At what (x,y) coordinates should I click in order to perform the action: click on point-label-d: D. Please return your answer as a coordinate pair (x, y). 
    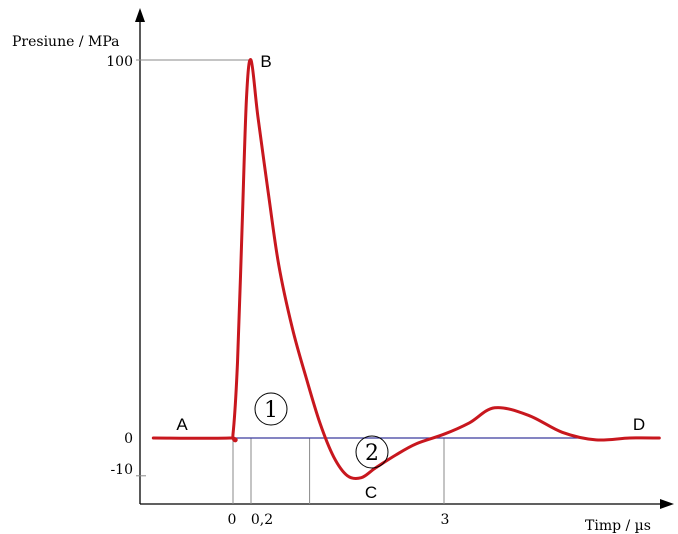
    Looking at the image, I should click on (639, 424).